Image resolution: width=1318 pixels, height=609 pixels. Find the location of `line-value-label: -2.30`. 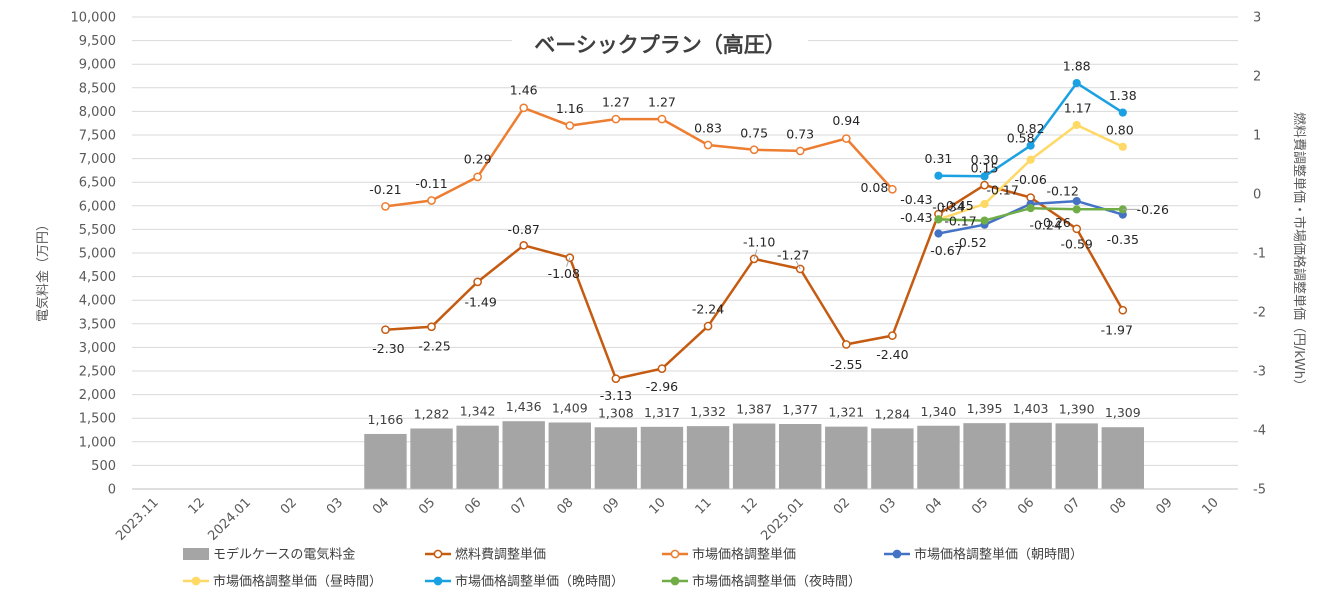

line-value-label: -2.30 is located at coordinates (388, 348).